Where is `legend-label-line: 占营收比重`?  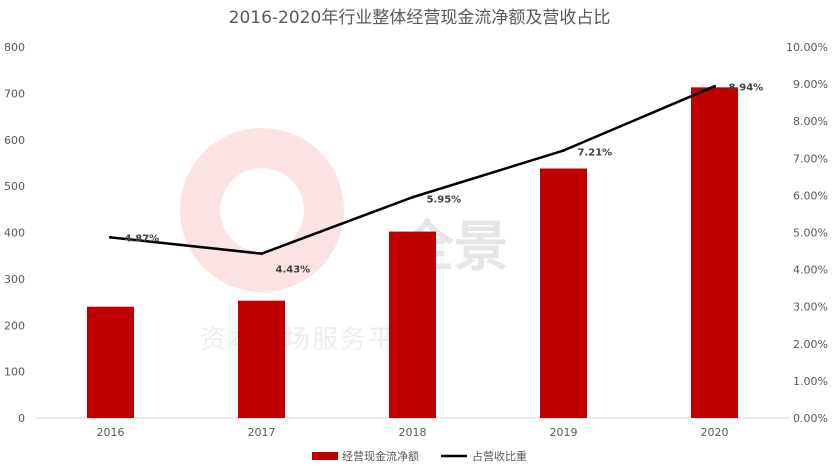
legend-label-line: 占营收比重 is located at coordinates (499, 456).